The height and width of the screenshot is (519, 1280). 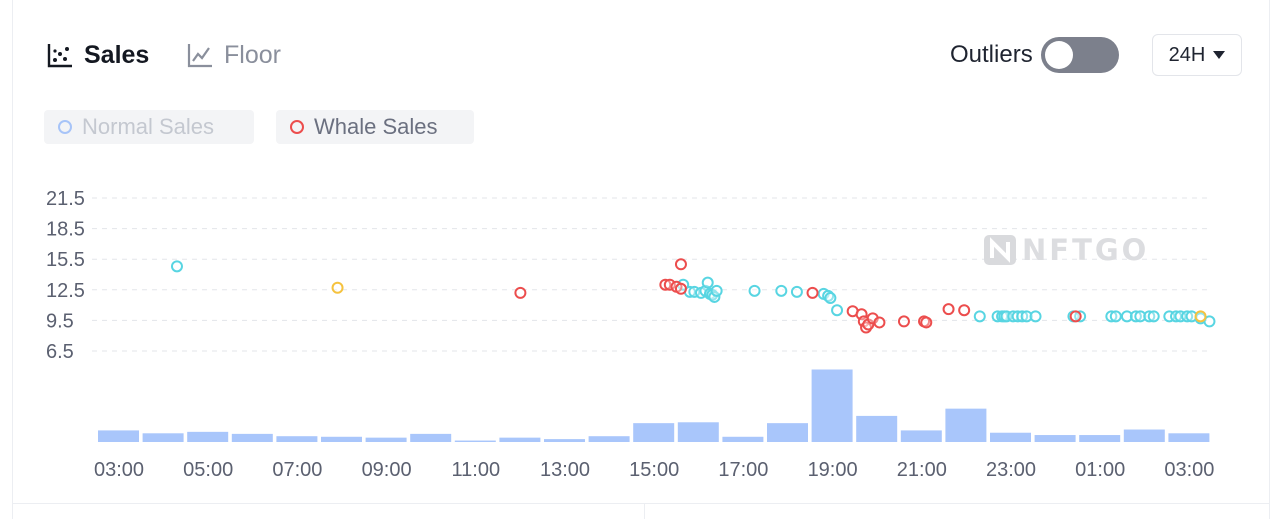 What do you see at coordinates (833, 470) in the screenshot?
I see `x-tick-label: 19:00` at bounding box center [833, 470].